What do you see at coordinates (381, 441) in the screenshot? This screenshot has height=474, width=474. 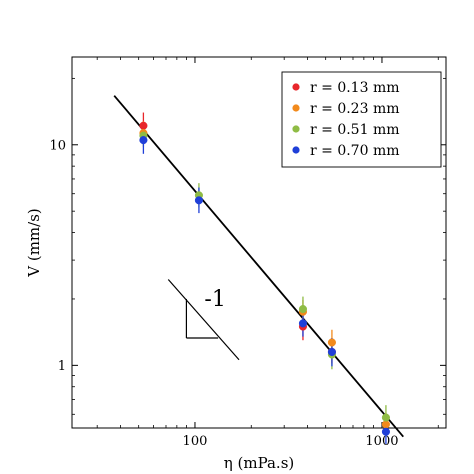 I see `x-tick-label: 1000` at bounding box center [381, 441].